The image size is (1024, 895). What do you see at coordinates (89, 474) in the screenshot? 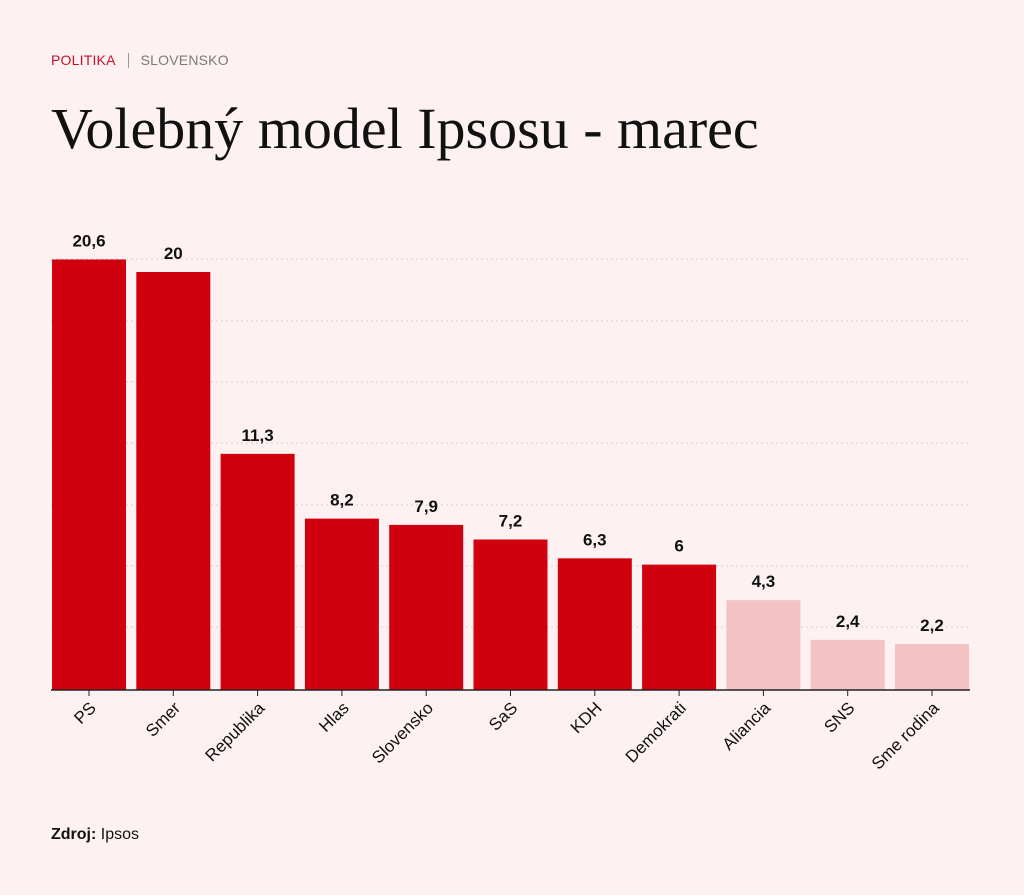
I see `bar-ps` at bounding box center [89, 474].